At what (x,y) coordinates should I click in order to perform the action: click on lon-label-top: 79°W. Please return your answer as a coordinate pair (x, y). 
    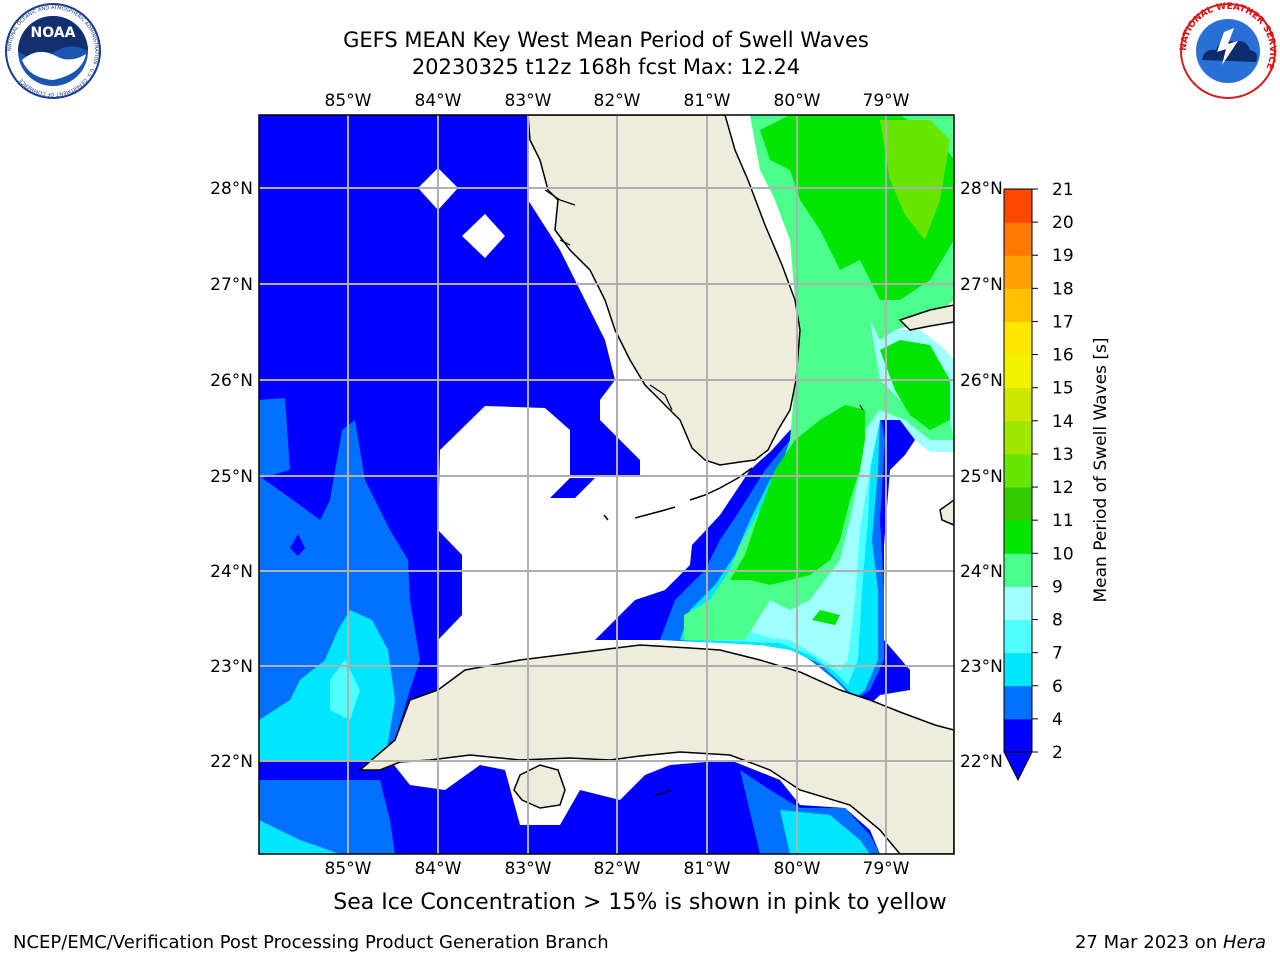
    Looking at the image, I should click on (886, 101).